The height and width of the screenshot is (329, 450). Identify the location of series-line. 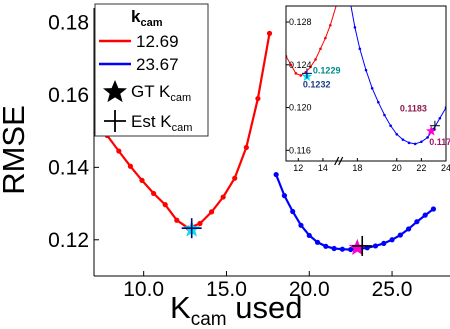
(355, 212).